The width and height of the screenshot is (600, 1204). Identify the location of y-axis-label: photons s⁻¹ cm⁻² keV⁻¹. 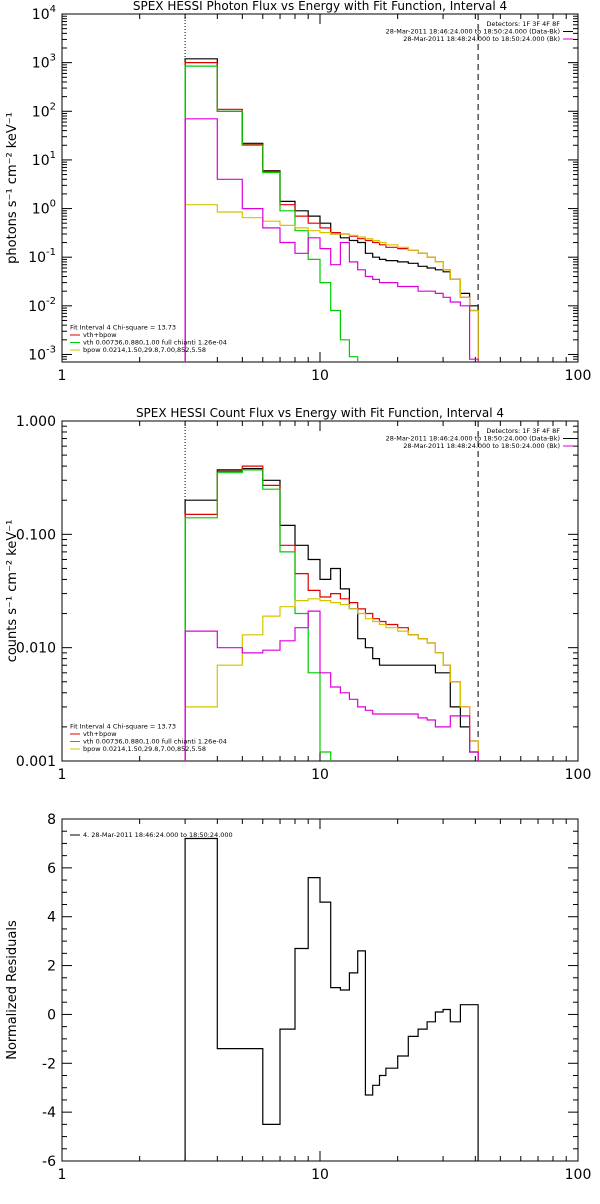
(12, 188).